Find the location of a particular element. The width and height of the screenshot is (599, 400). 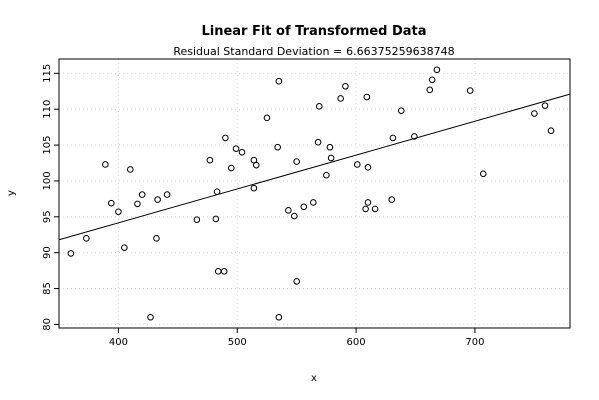

y-tick-label: 95 is located at coordinates (47, 216).